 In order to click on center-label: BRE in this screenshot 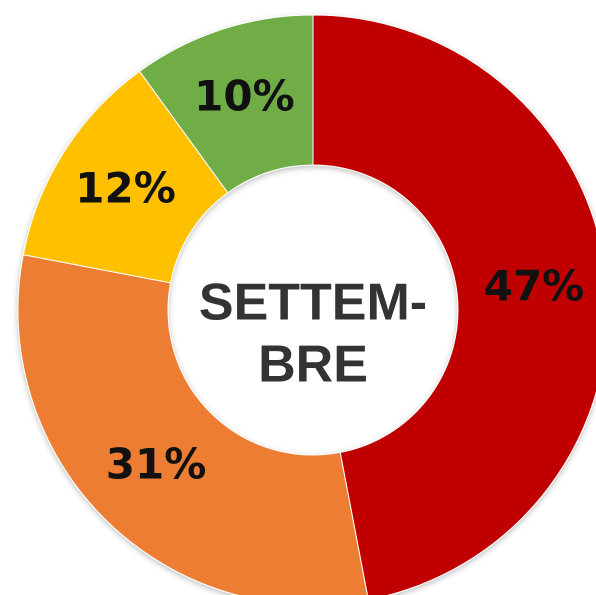, I will do `click(313, 365)`.